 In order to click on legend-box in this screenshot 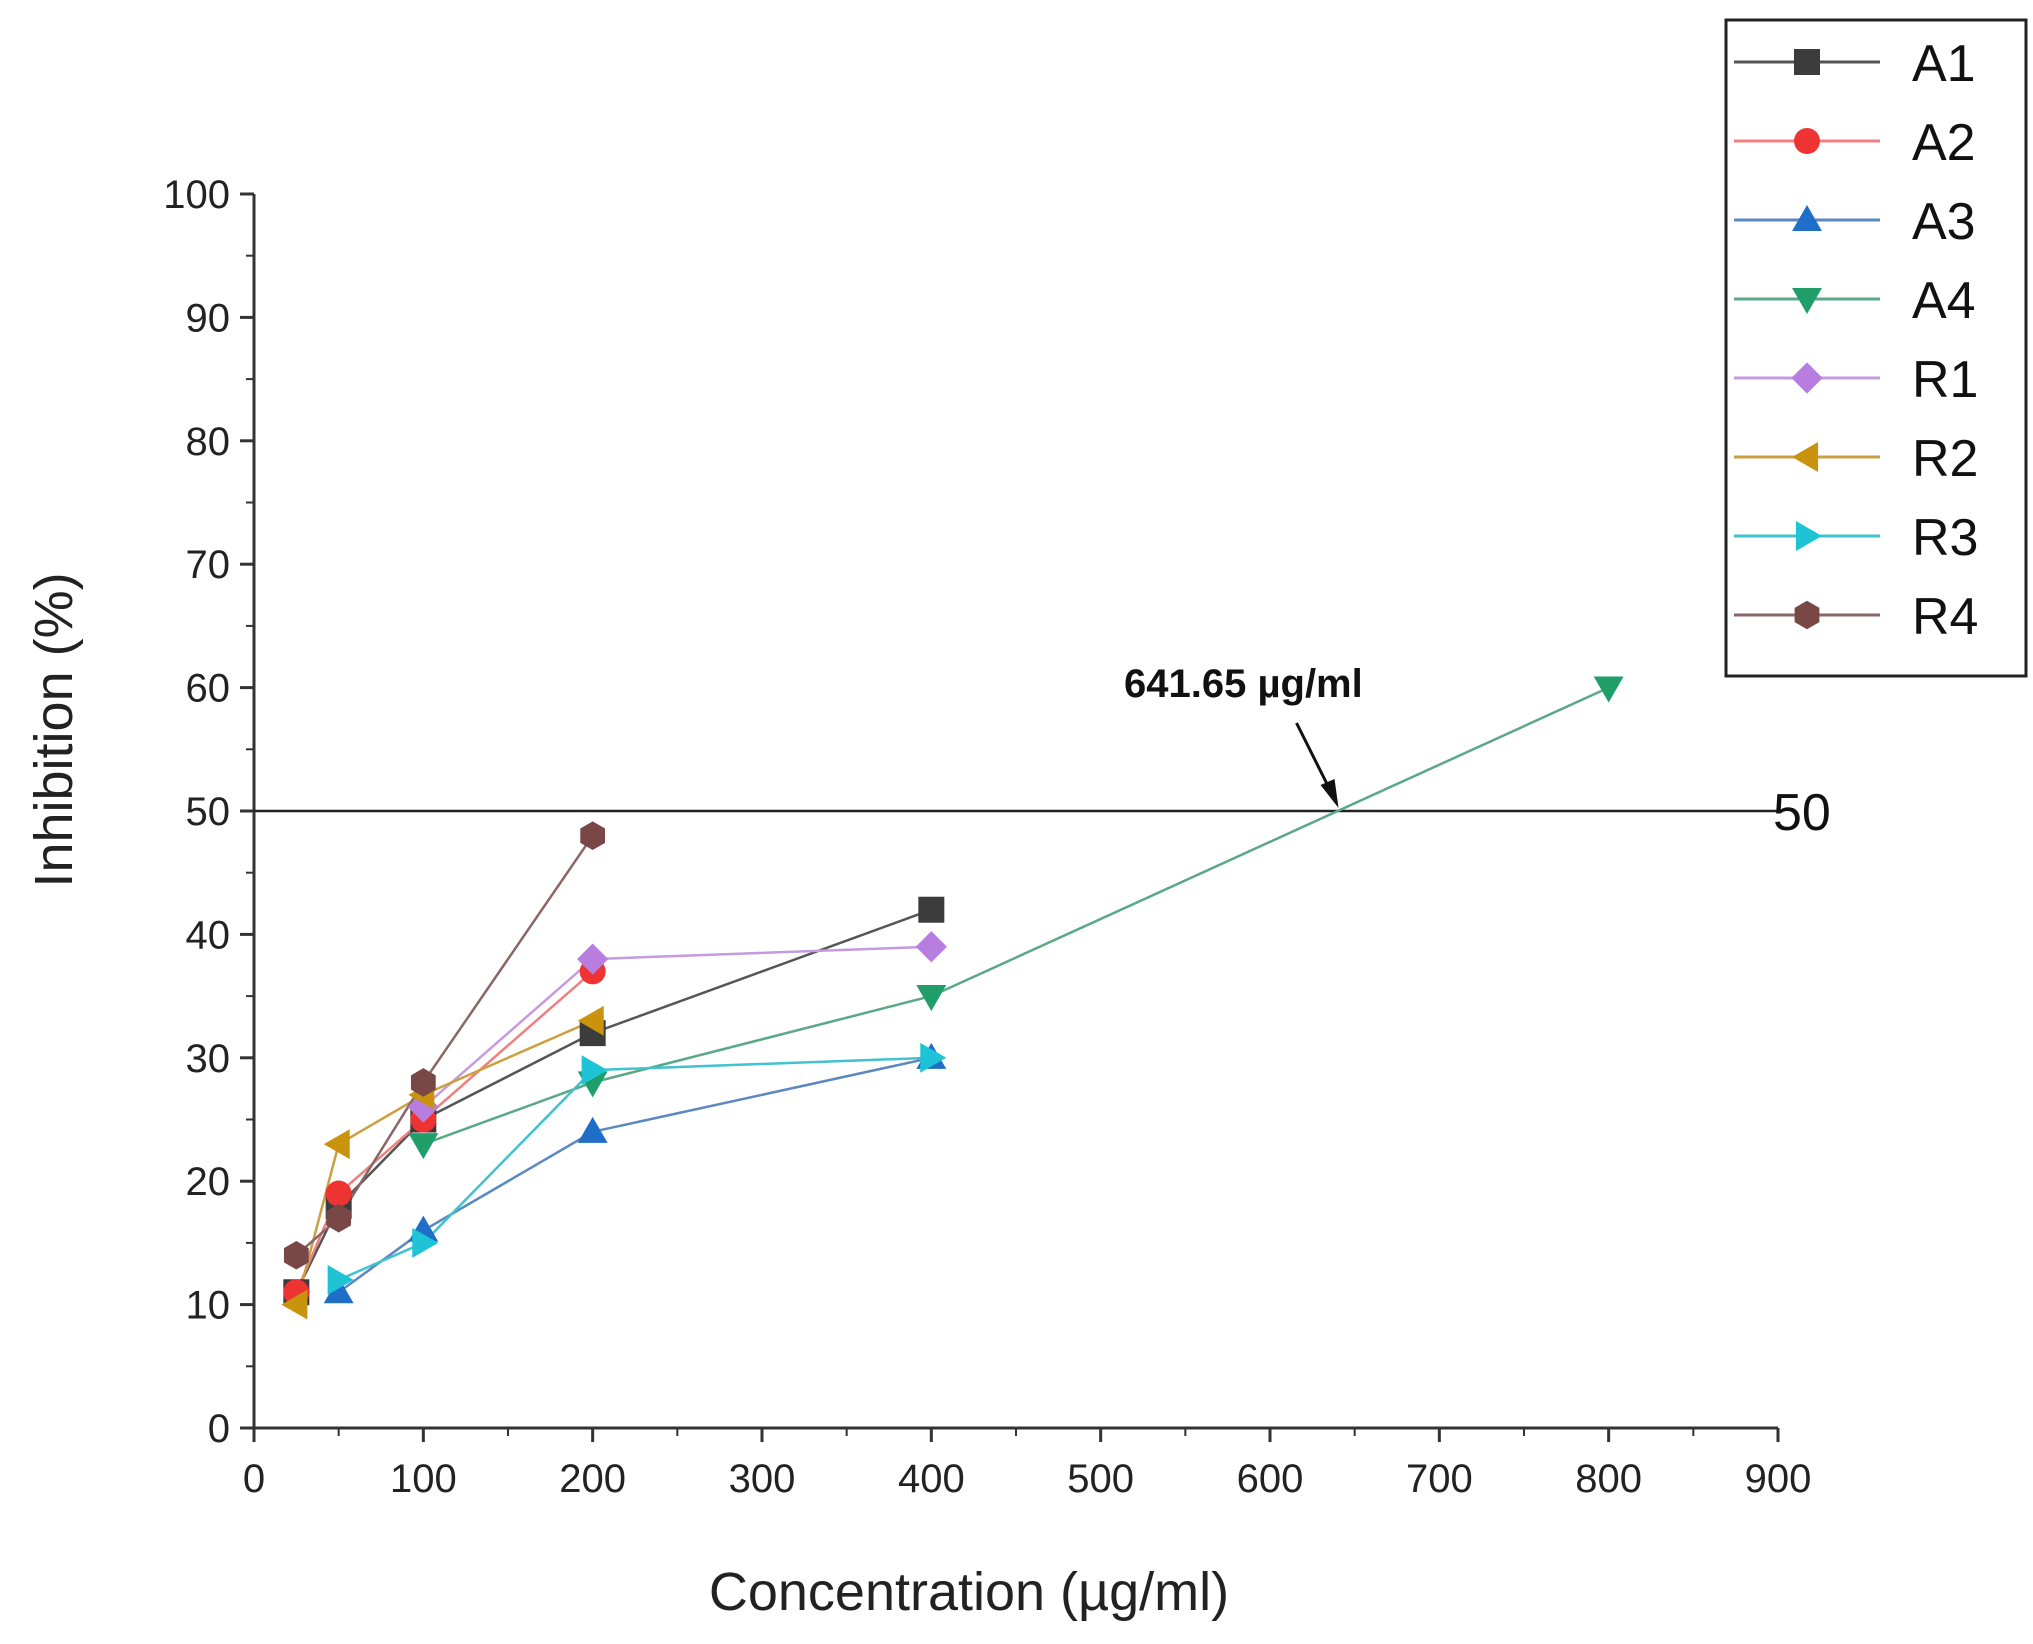, I will do `click(1876, 348)`.